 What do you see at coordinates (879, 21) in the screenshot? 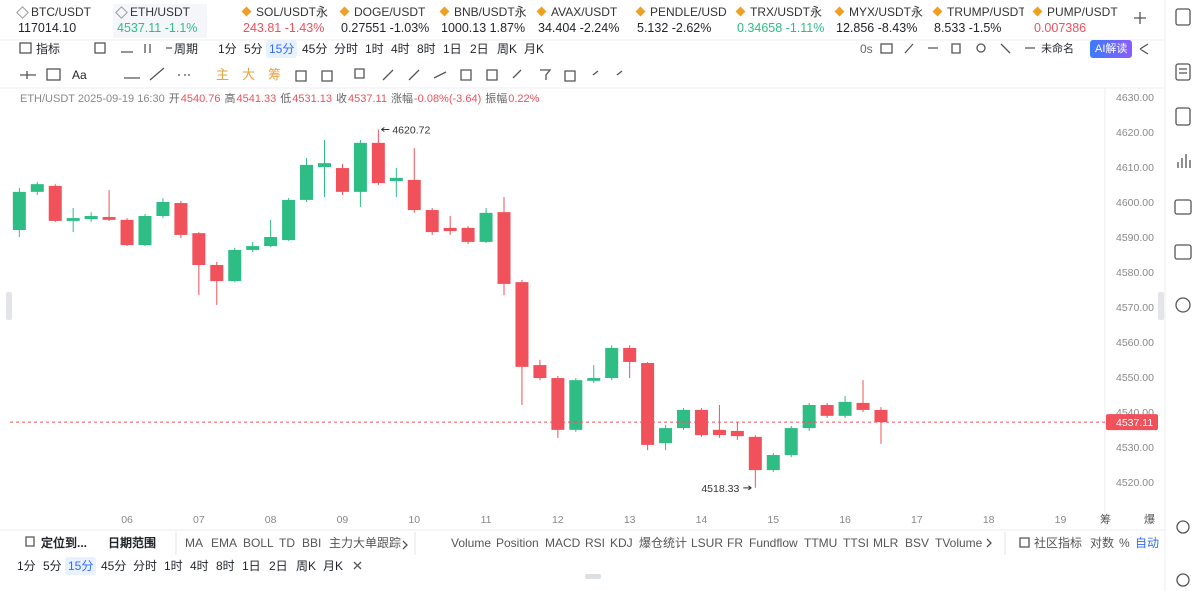
I see `ticker: MYX/USDT永续12.856 -8.43%` at bounding box center [879, 21].